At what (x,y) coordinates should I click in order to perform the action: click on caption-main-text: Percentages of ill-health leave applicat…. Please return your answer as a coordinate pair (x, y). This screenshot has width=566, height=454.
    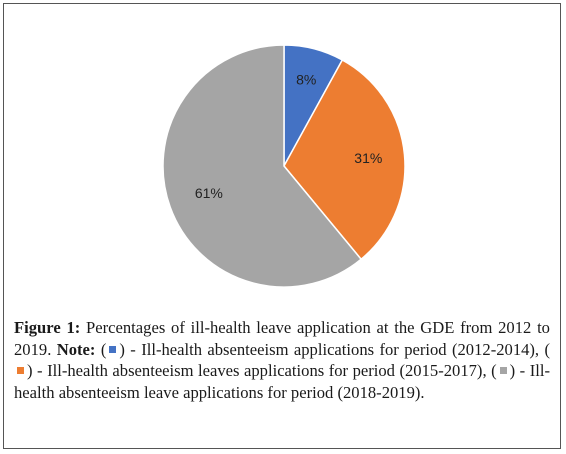
    Looking at the image, I should click on (282, 338).